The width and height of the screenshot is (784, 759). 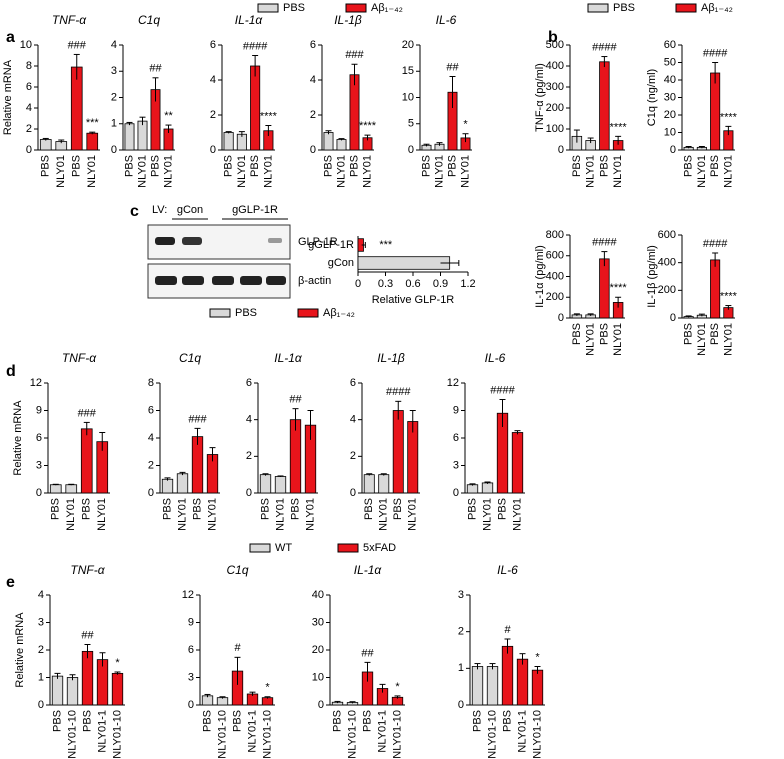 I want to click on y-tick-label: 0, so click(x=673, y=318).